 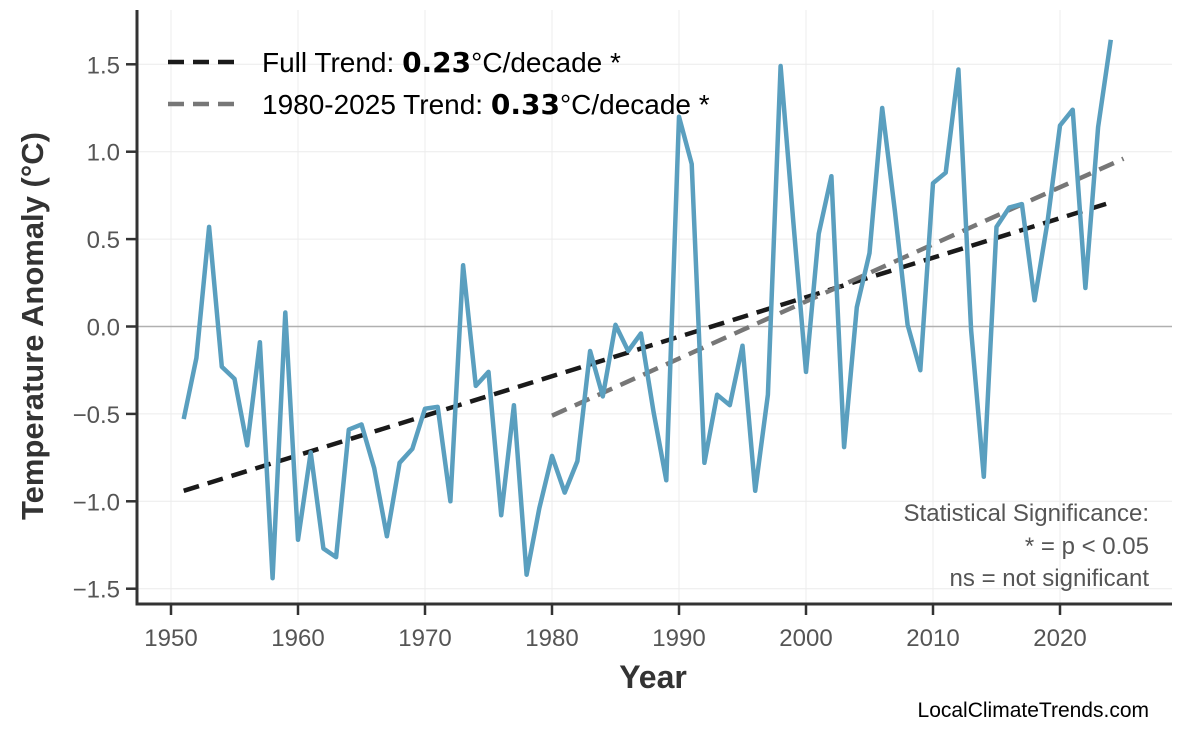 What do you see at coordinates (103, 65) in the screenshot?
I see `y-tick-label: 1.5` at bounding box center [103, 65].